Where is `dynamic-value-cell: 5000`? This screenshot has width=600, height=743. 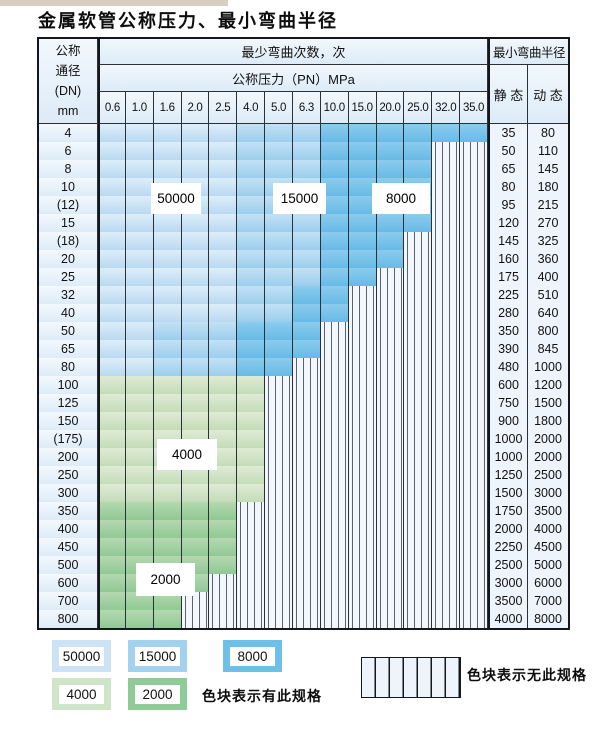 dynamic-value-cell: 5000 is located at coordinates (548, 565).